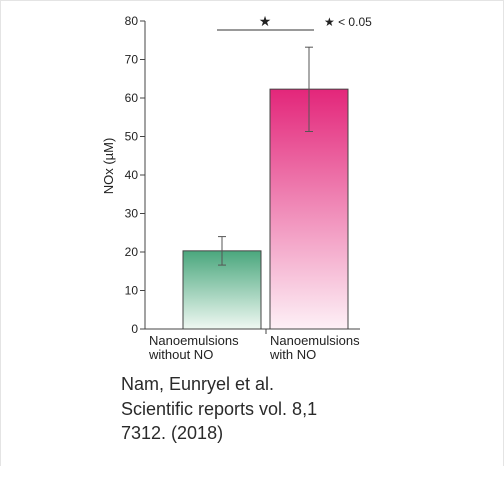  I want to click on x-tick-label: with NO, so click(292, 354).